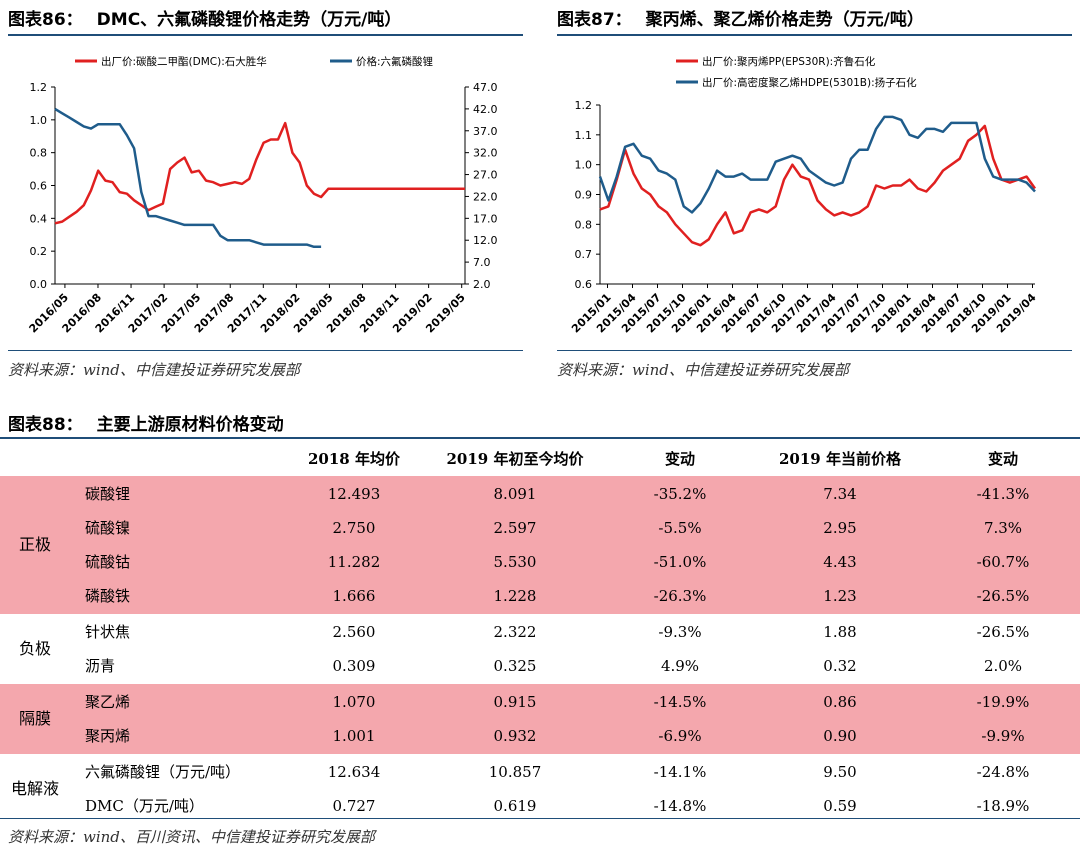  I want to click on table-cell: -14.8%, so click(680, 806).